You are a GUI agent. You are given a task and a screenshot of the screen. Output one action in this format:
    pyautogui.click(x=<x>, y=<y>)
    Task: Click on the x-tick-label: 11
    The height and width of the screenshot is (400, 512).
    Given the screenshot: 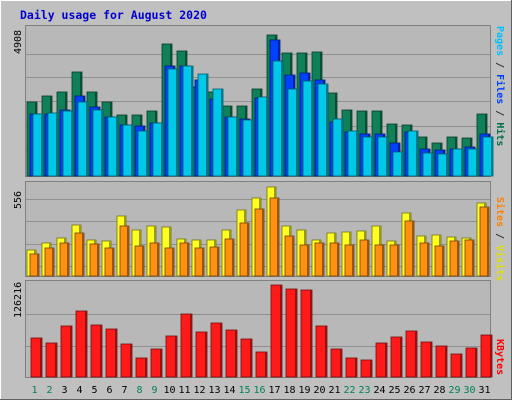 What is the action you would take?
    pyautogui.click(x=184, y=390)
    